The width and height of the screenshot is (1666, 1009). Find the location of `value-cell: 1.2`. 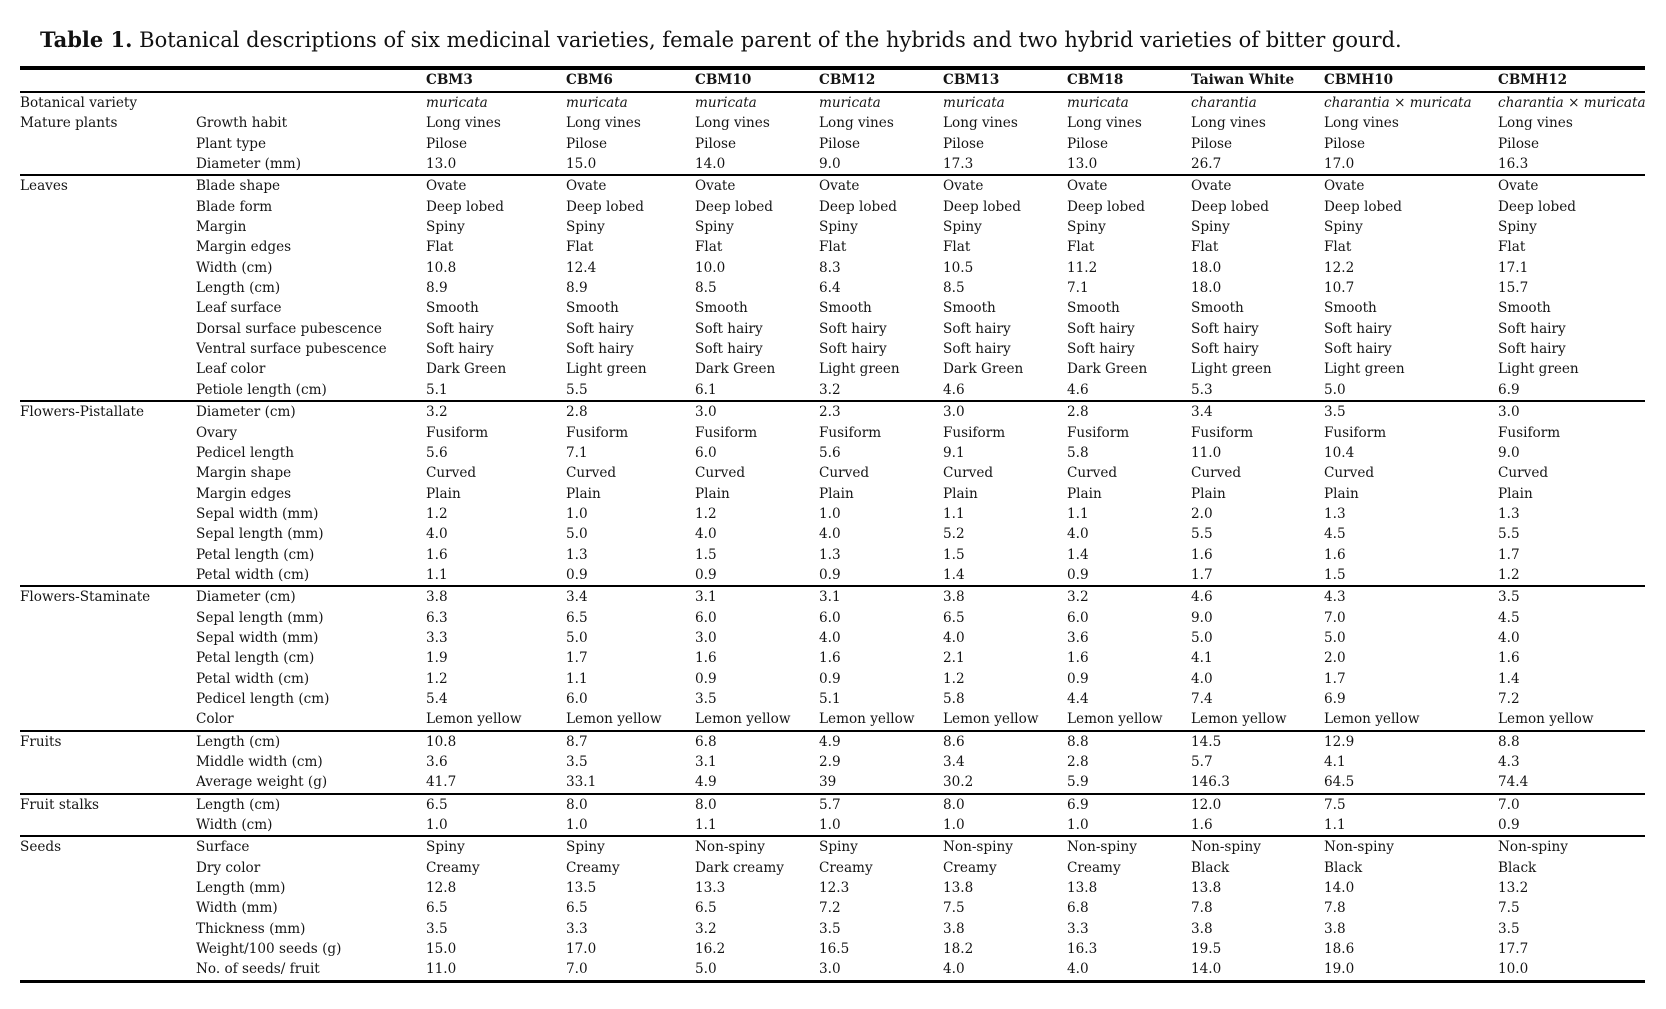

value-cell: 1.2 is located at coordinates (706, 513).